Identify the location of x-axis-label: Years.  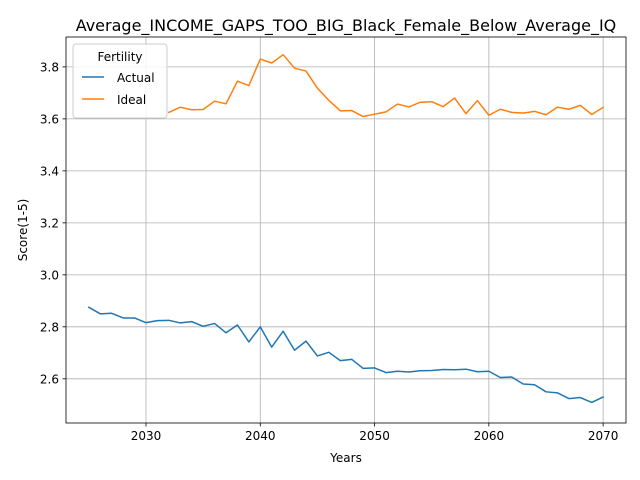
(345, 458).